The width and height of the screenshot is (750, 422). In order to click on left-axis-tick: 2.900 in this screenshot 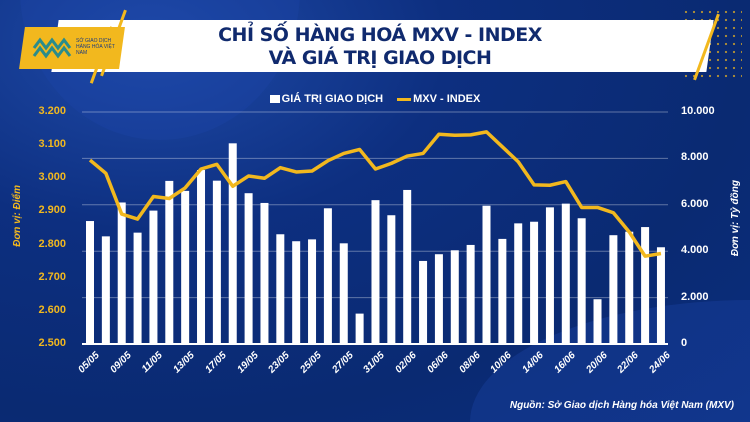, I will do `click(52, 210)`.